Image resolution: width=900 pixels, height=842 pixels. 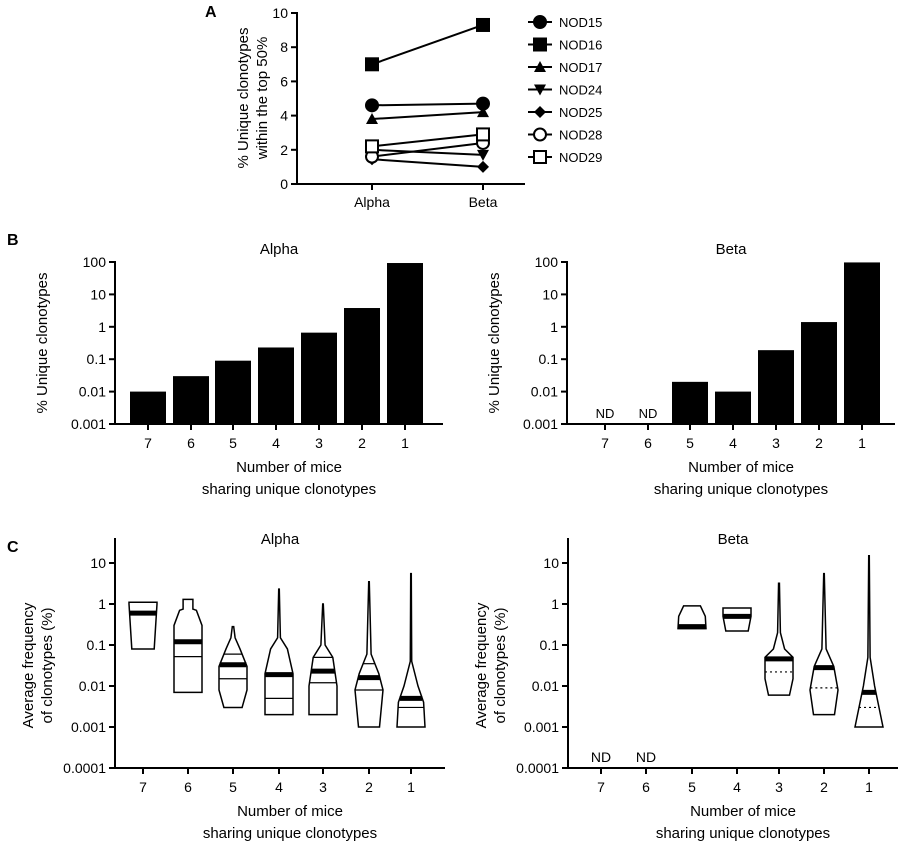 What do you see at coordinates (580, 67) in the screenshot?
I see `legend-label: NOD17` at bounding box center [580, 67].